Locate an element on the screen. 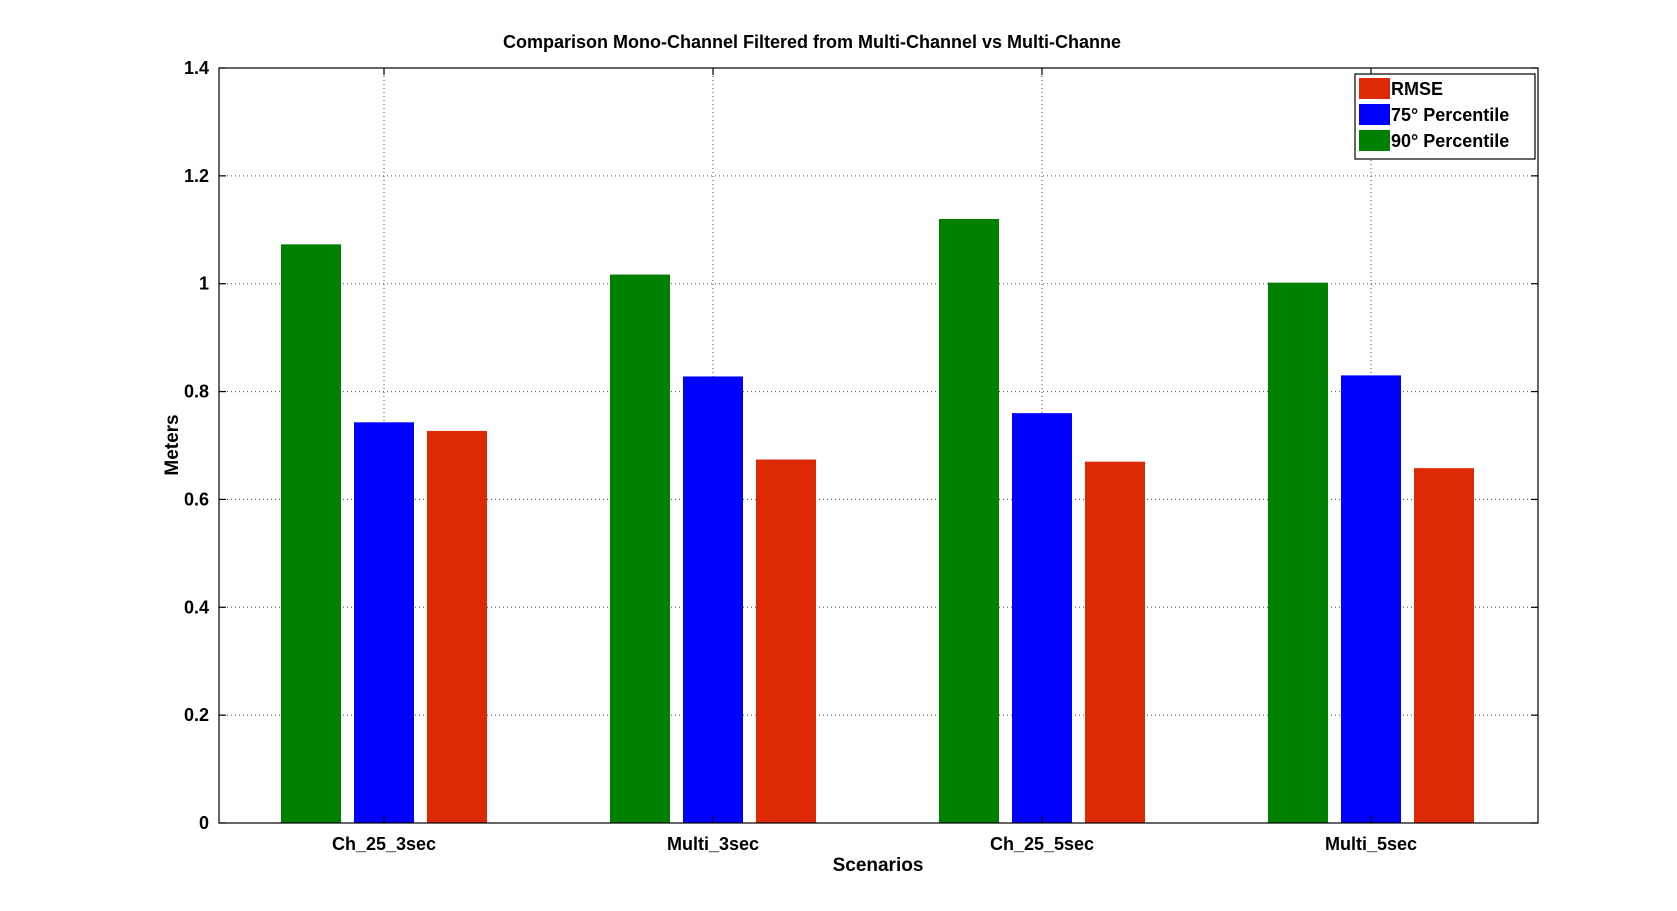 The height and width of the screenshot is (911, 1677). legend-label: 90° Percentile is located at coordinates (1450, 141).